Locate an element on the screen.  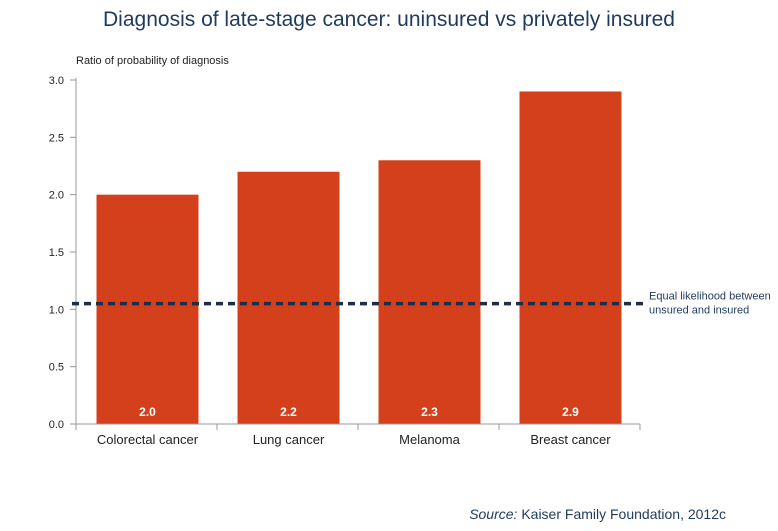
y-tick-label: 1.0 is located at coordinates (56, 310).